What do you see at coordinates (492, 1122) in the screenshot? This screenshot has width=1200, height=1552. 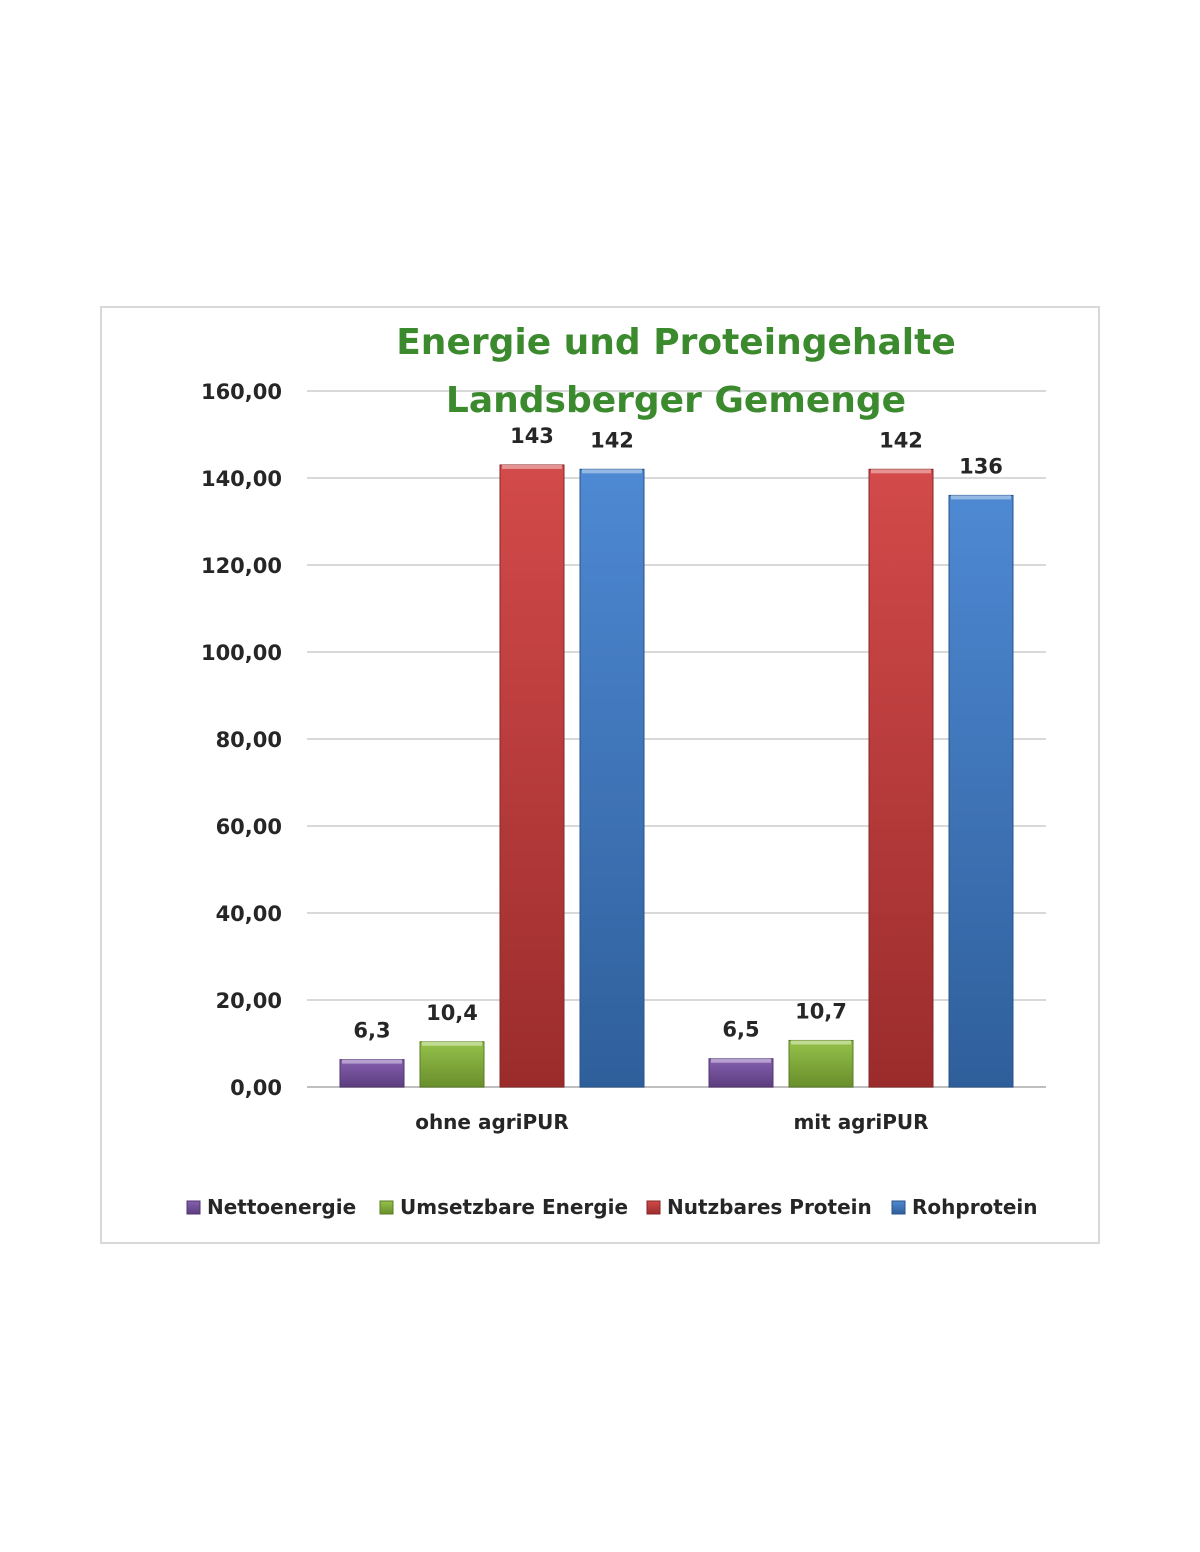 I see `category-label: ohne agriPUR` at bounding box center [492, 1122].